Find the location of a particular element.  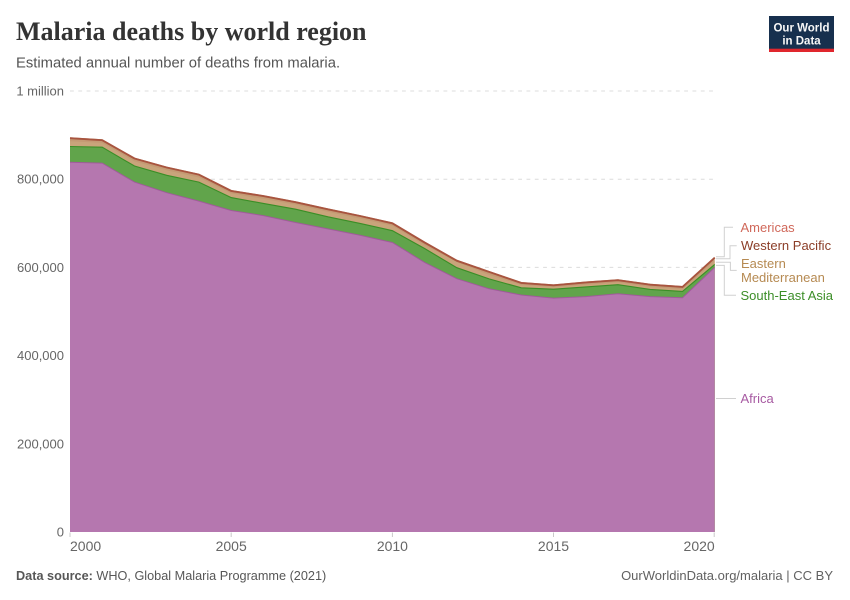

svg-text: 2005 is located at coordinates (231, 546).